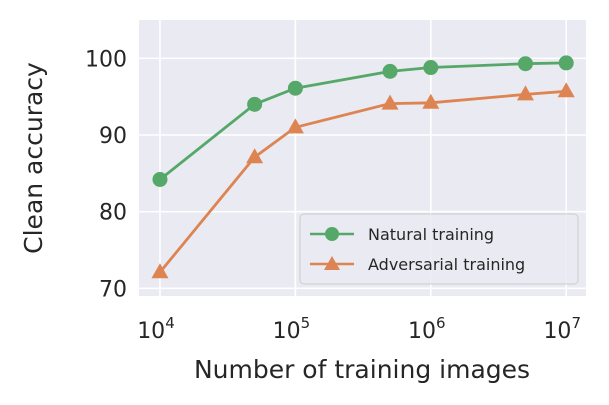 This screenshot has height=405, width=609. I want to click on legend-box, so click(439, 249).